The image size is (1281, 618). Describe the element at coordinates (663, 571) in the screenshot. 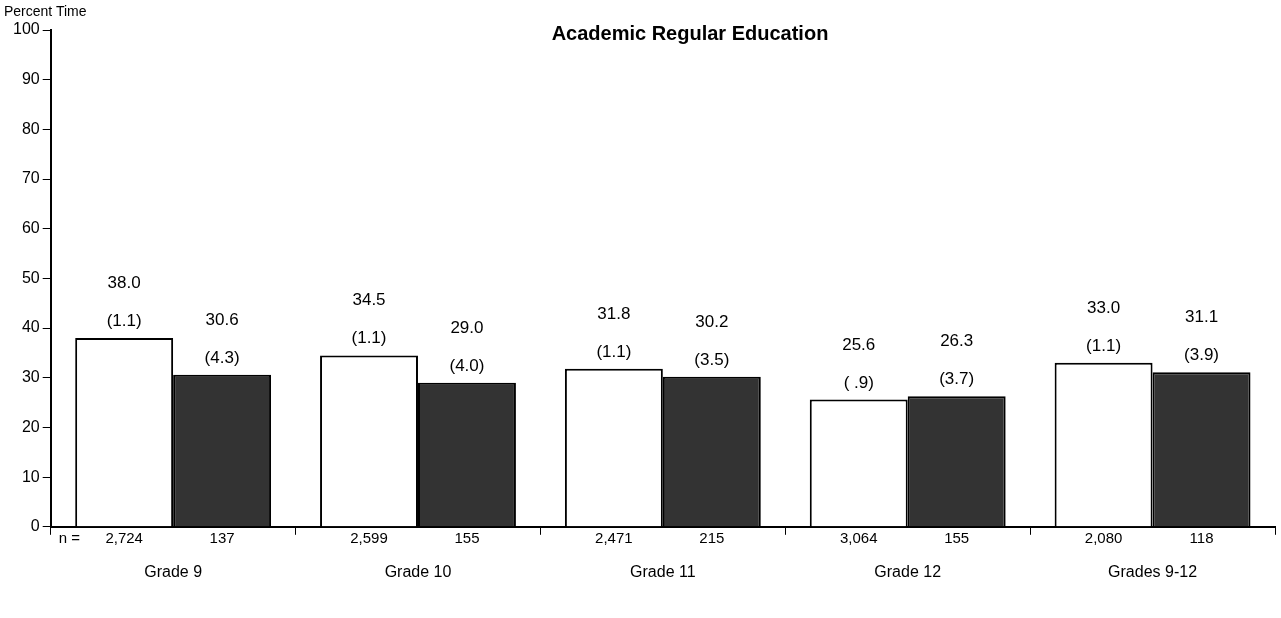

I see `x-tick-label: Grade 11` at that location.